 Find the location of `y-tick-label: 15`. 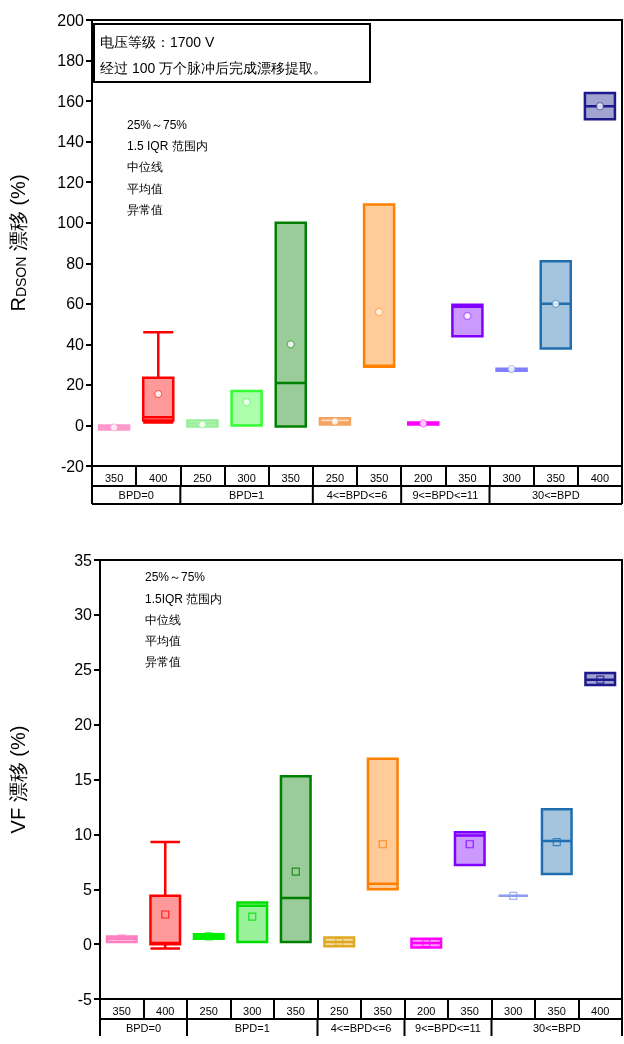

y-tick-label: 15 is located at coordinates (83, 779).